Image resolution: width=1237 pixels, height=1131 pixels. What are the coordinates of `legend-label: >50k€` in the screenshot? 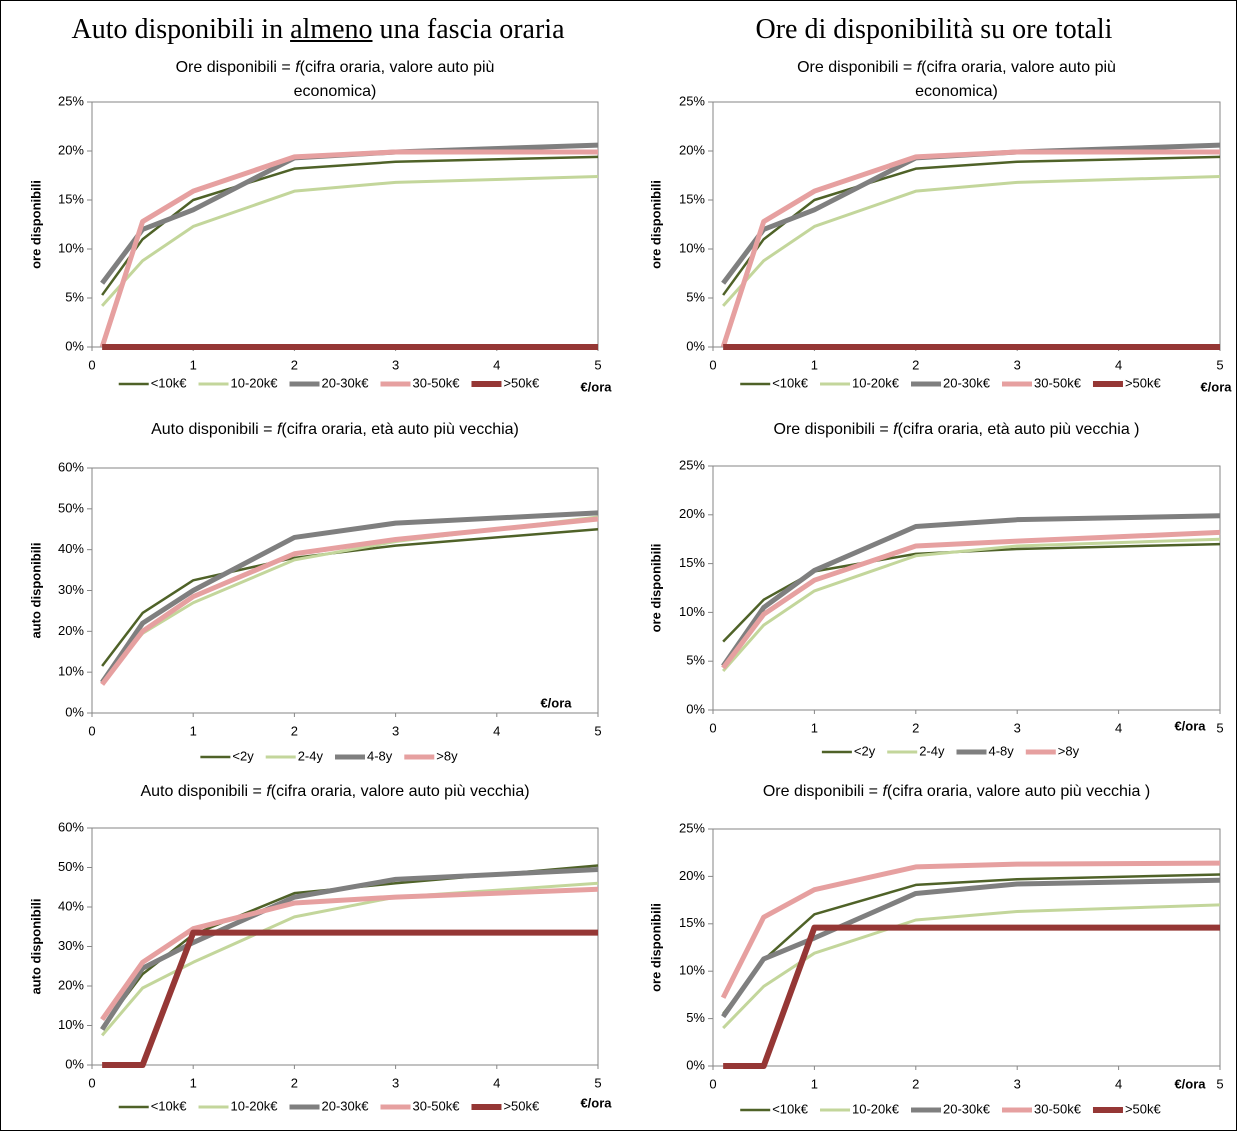 It's located at (521, 1105).